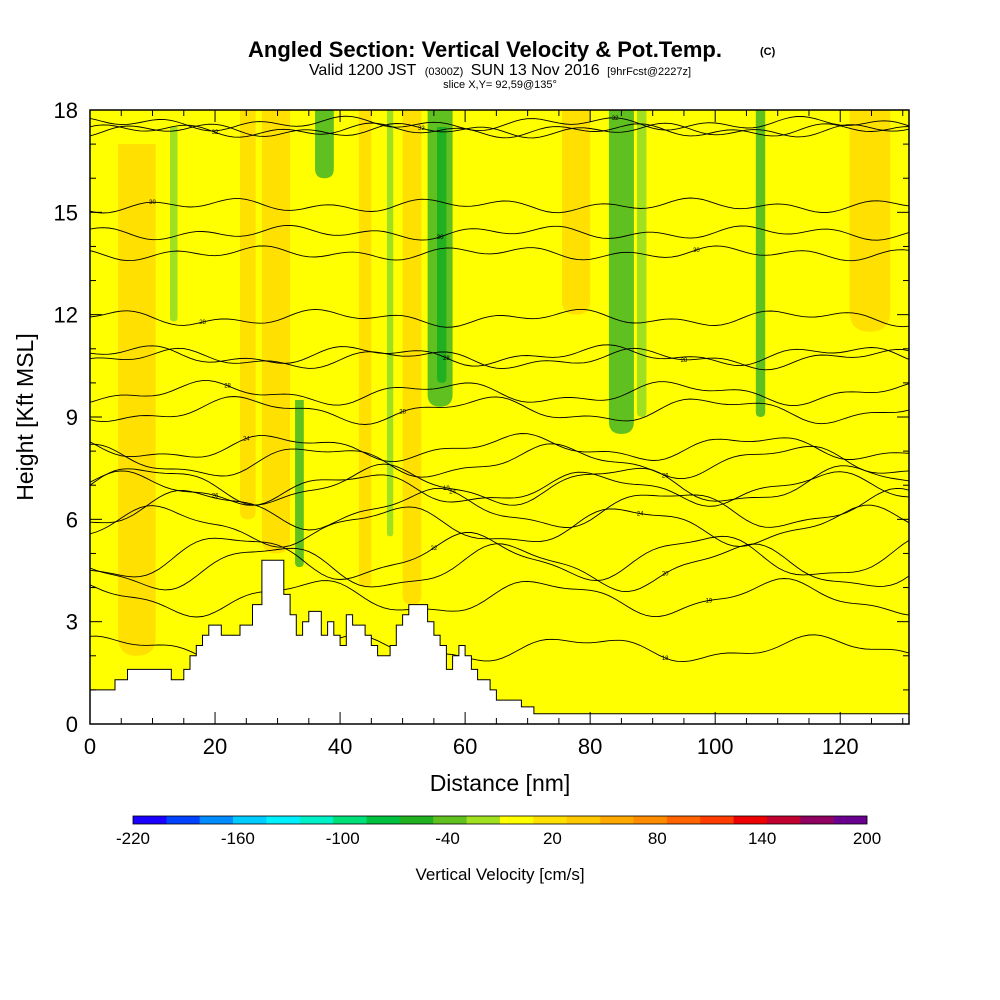  I want to click on colorbar-tick-label: 80, so click(657, 838).